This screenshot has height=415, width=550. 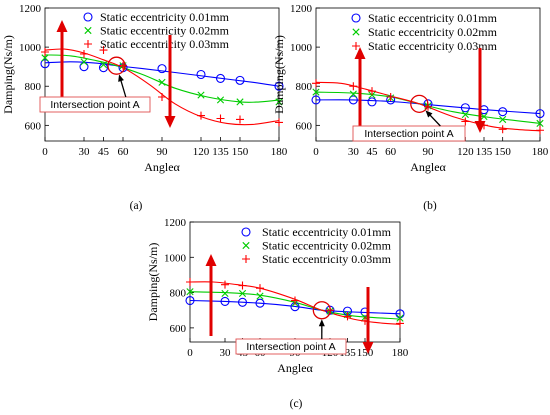 What do you see at coordinates (304, 87) in the screenshot?
I see `y-tick-label: 800` at bounding box center [304, 87].